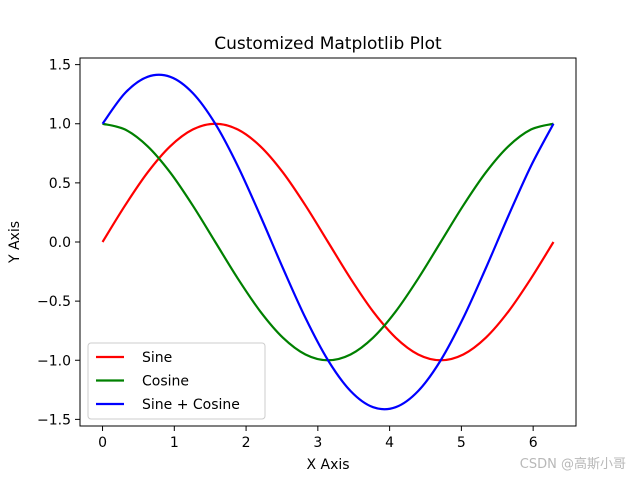  What do you see at coordinates (572, 464) in the screenshot?
I see `watermark: CSDN @高斯小哥` at bounding box center [572, 464].